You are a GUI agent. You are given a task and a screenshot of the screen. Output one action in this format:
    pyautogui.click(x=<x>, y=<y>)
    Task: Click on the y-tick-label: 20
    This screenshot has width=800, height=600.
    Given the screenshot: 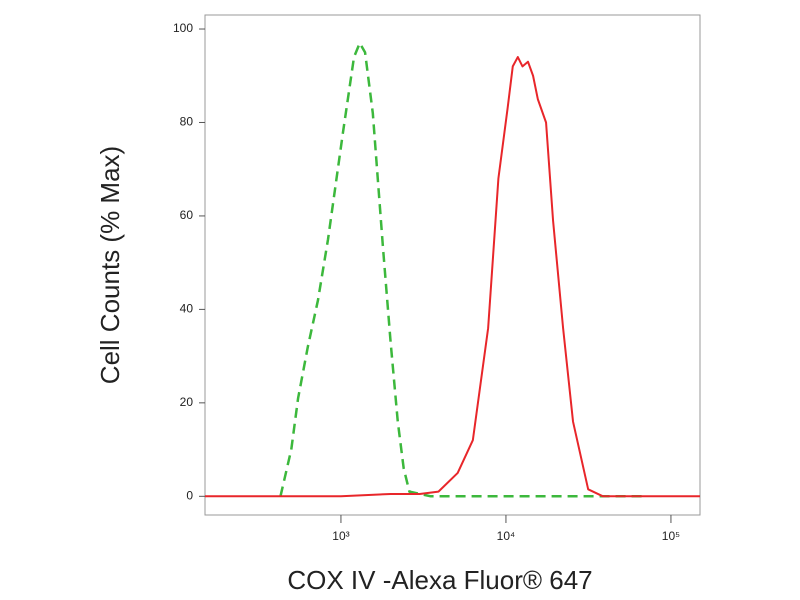 What is the action you would take?
    pyautogui.click(x=187, y=402)
    